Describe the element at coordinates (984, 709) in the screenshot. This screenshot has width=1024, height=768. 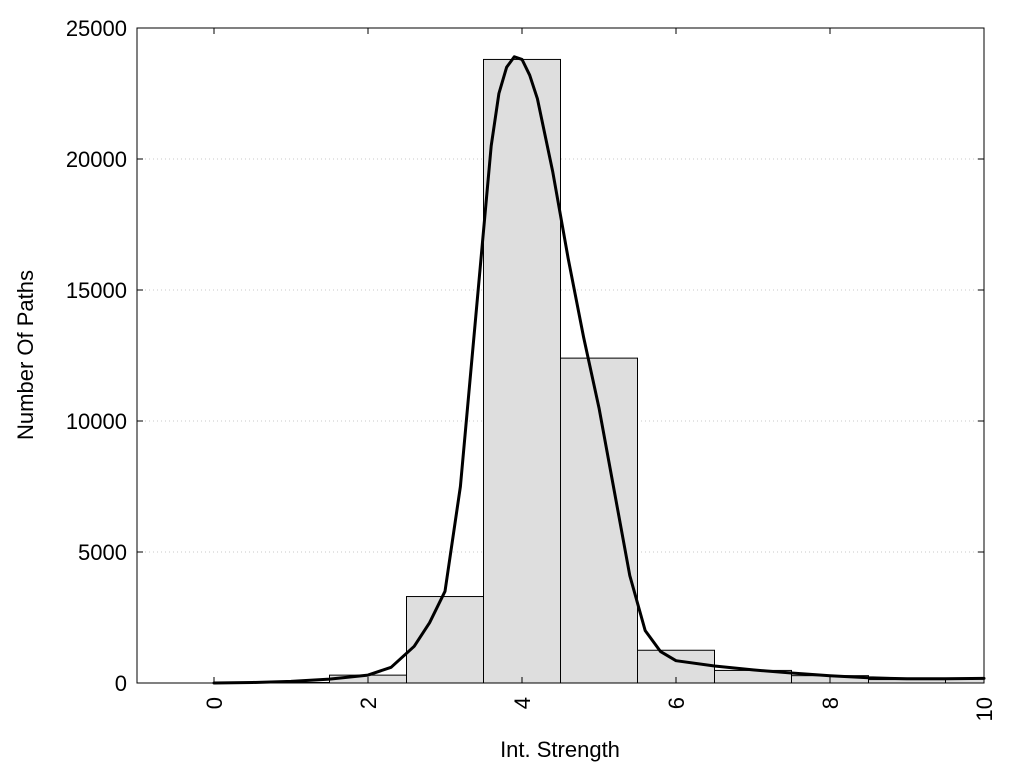
I see `x-tick-label: 10` at that location.